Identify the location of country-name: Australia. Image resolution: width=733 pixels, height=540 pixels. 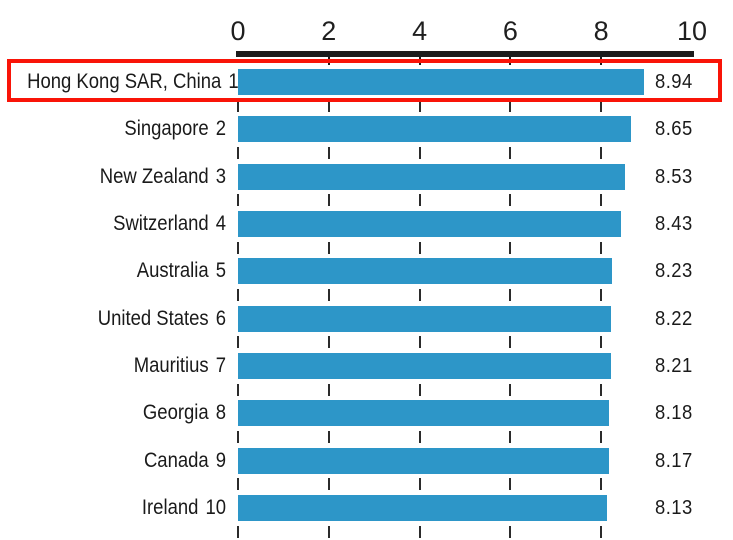
(172, 271).